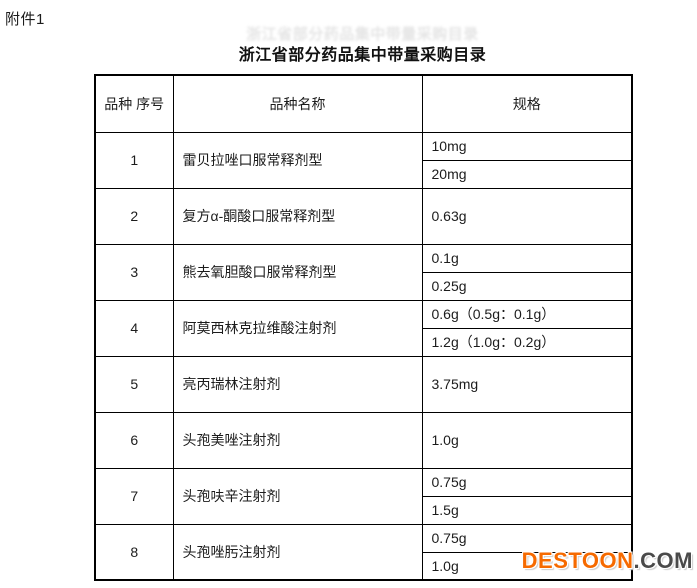  I want to click on table-row: 5 亮丙瑞林注射剂 3.75mg, so click(363, 384).